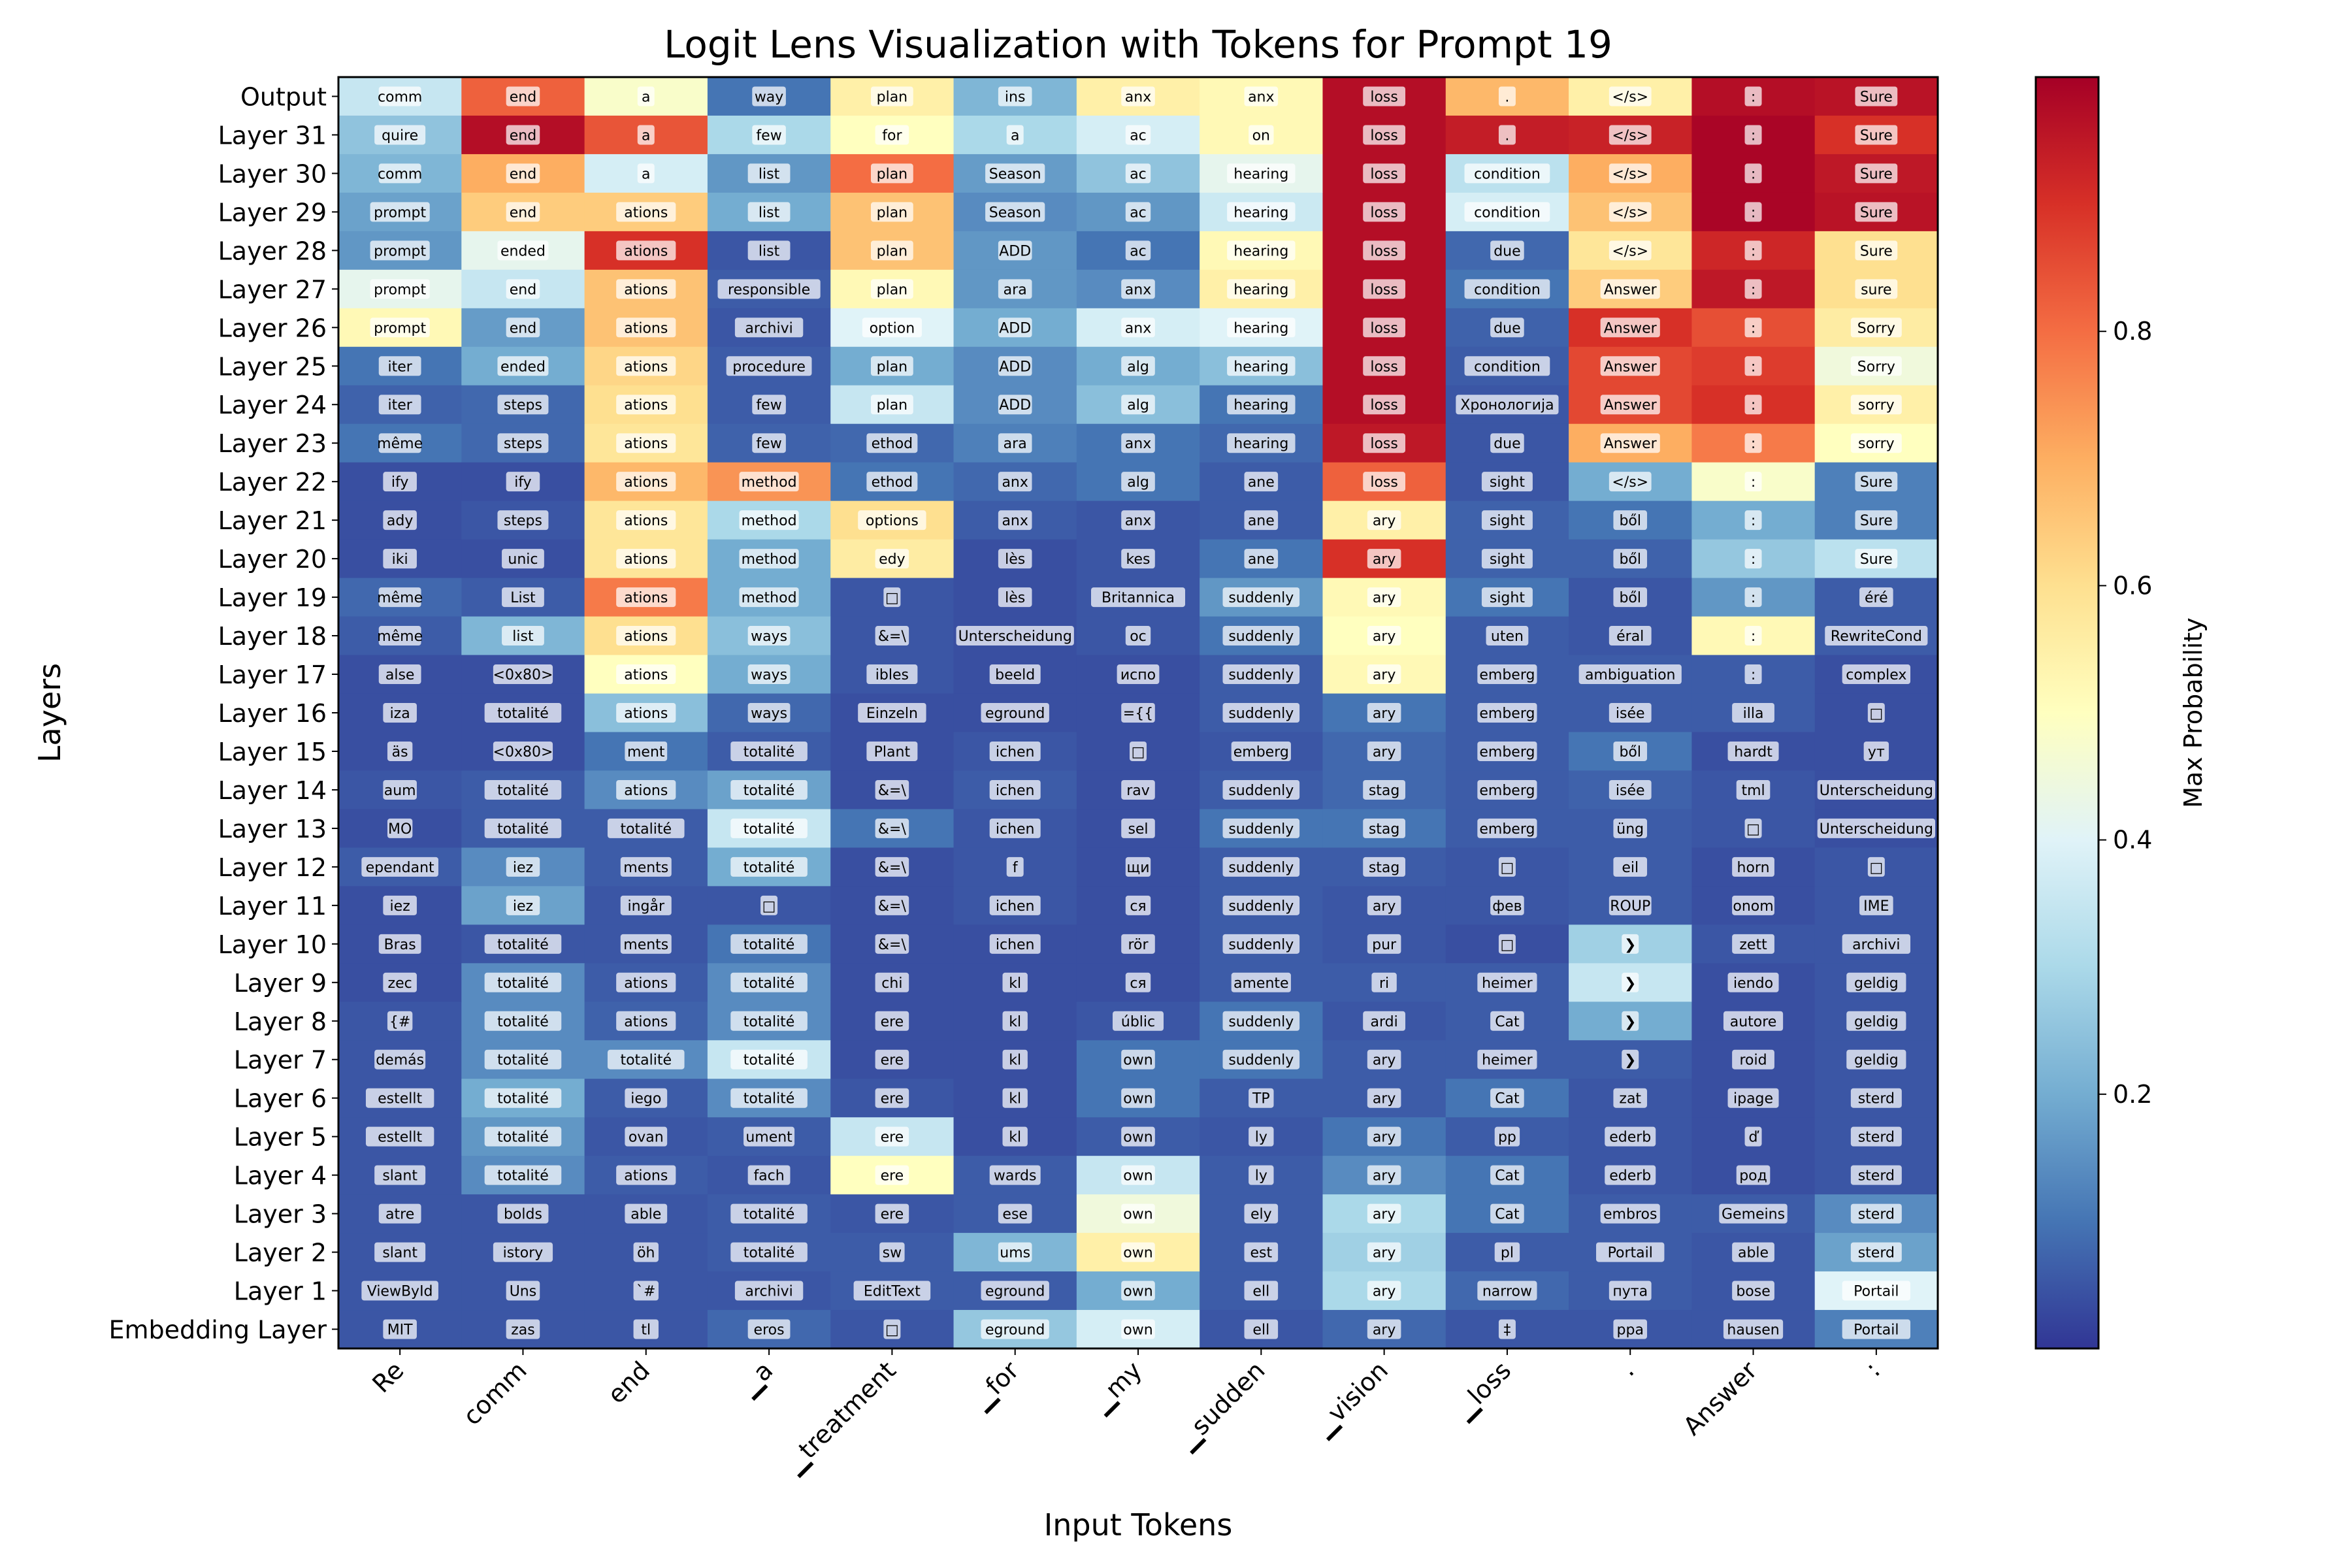  I want to click on token-label: loss, so click(1384, 482).